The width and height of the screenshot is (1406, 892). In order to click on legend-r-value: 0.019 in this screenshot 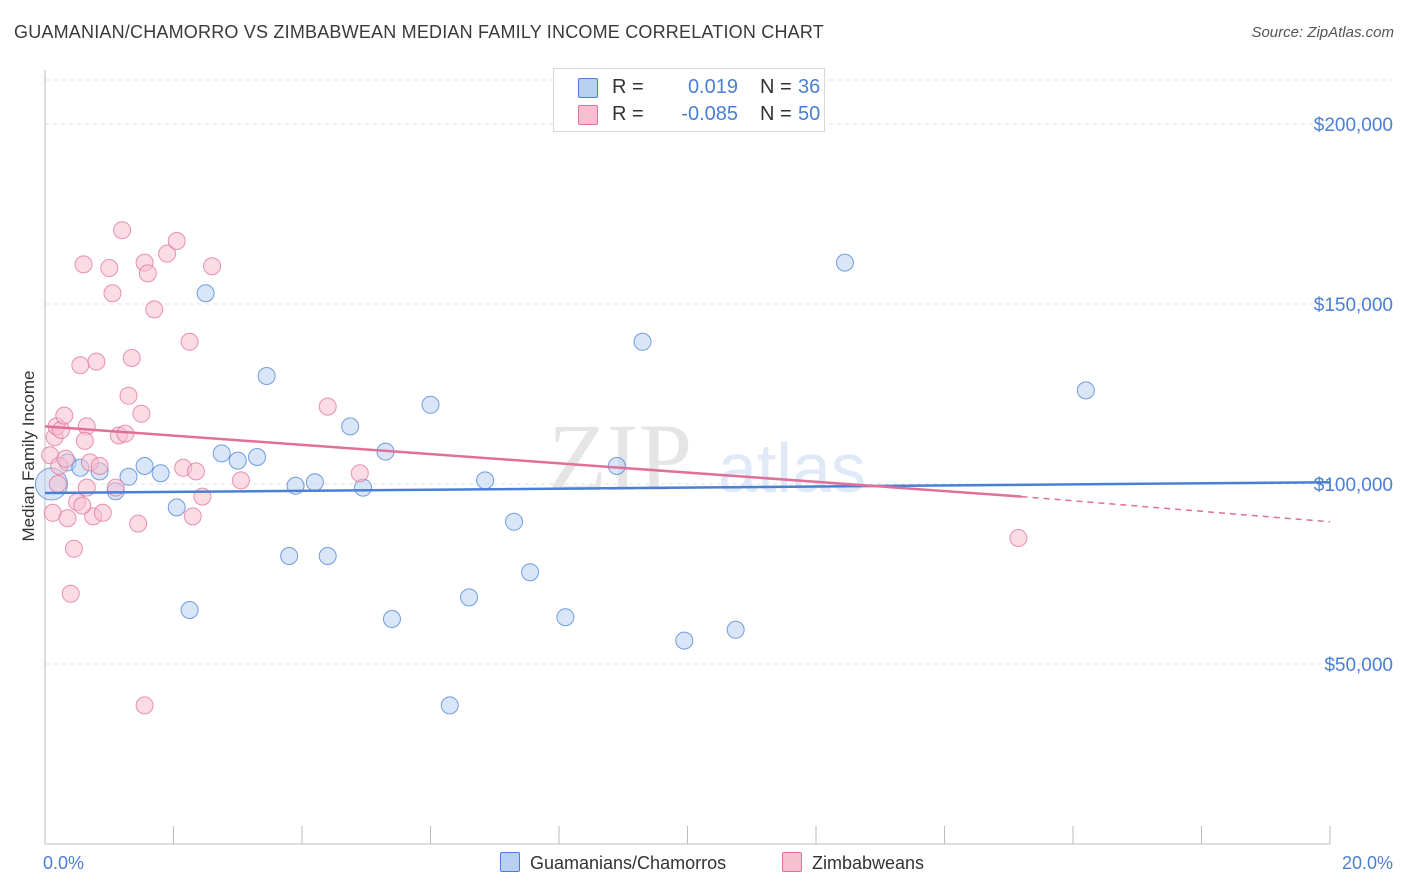, I will do `click(712, 87)`.